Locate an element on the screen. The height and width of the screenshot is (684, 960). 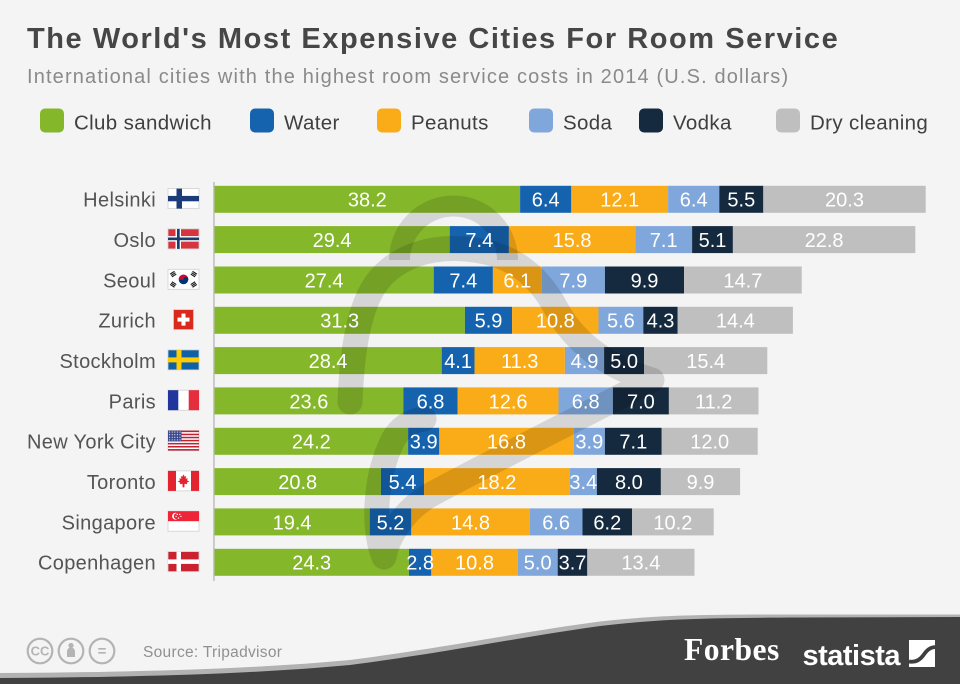
svg-text: Oslo is located at coordinates (134, 241).